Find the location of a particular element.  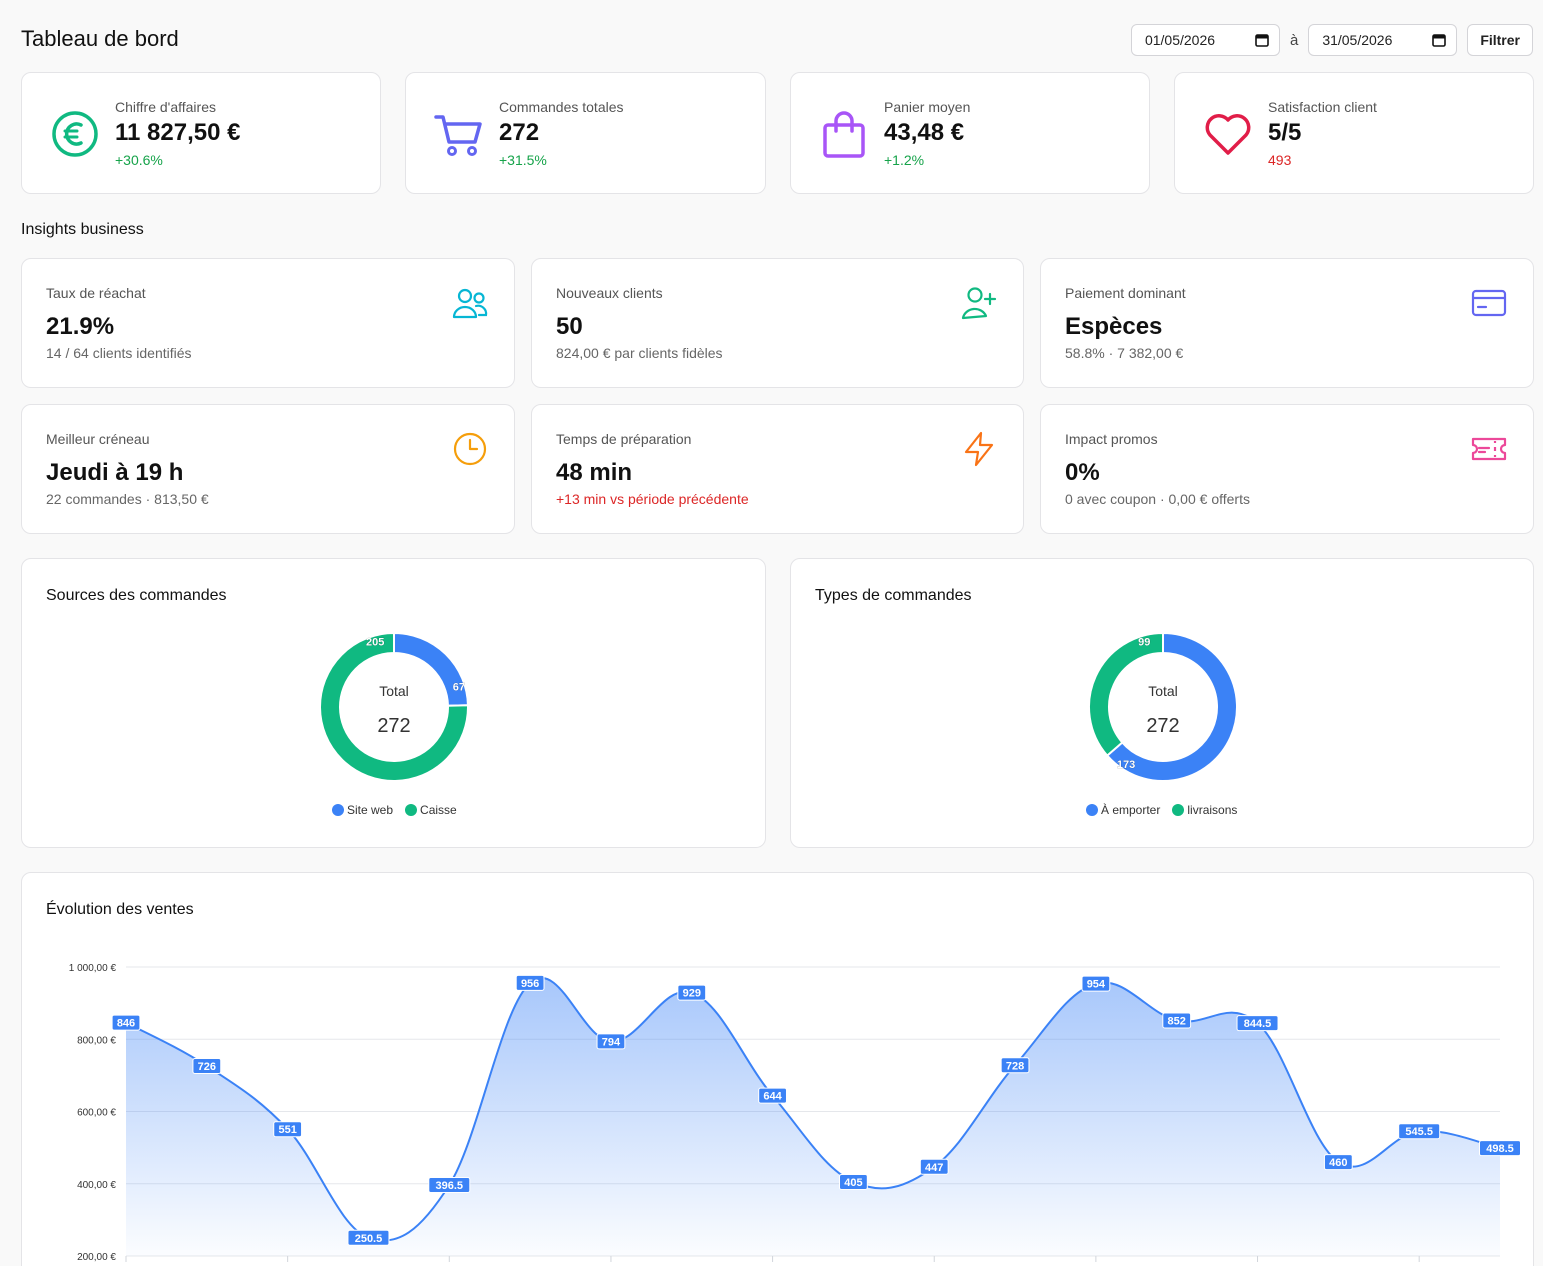

slice-value-label: 99 is located at coordinates (1144, 643).